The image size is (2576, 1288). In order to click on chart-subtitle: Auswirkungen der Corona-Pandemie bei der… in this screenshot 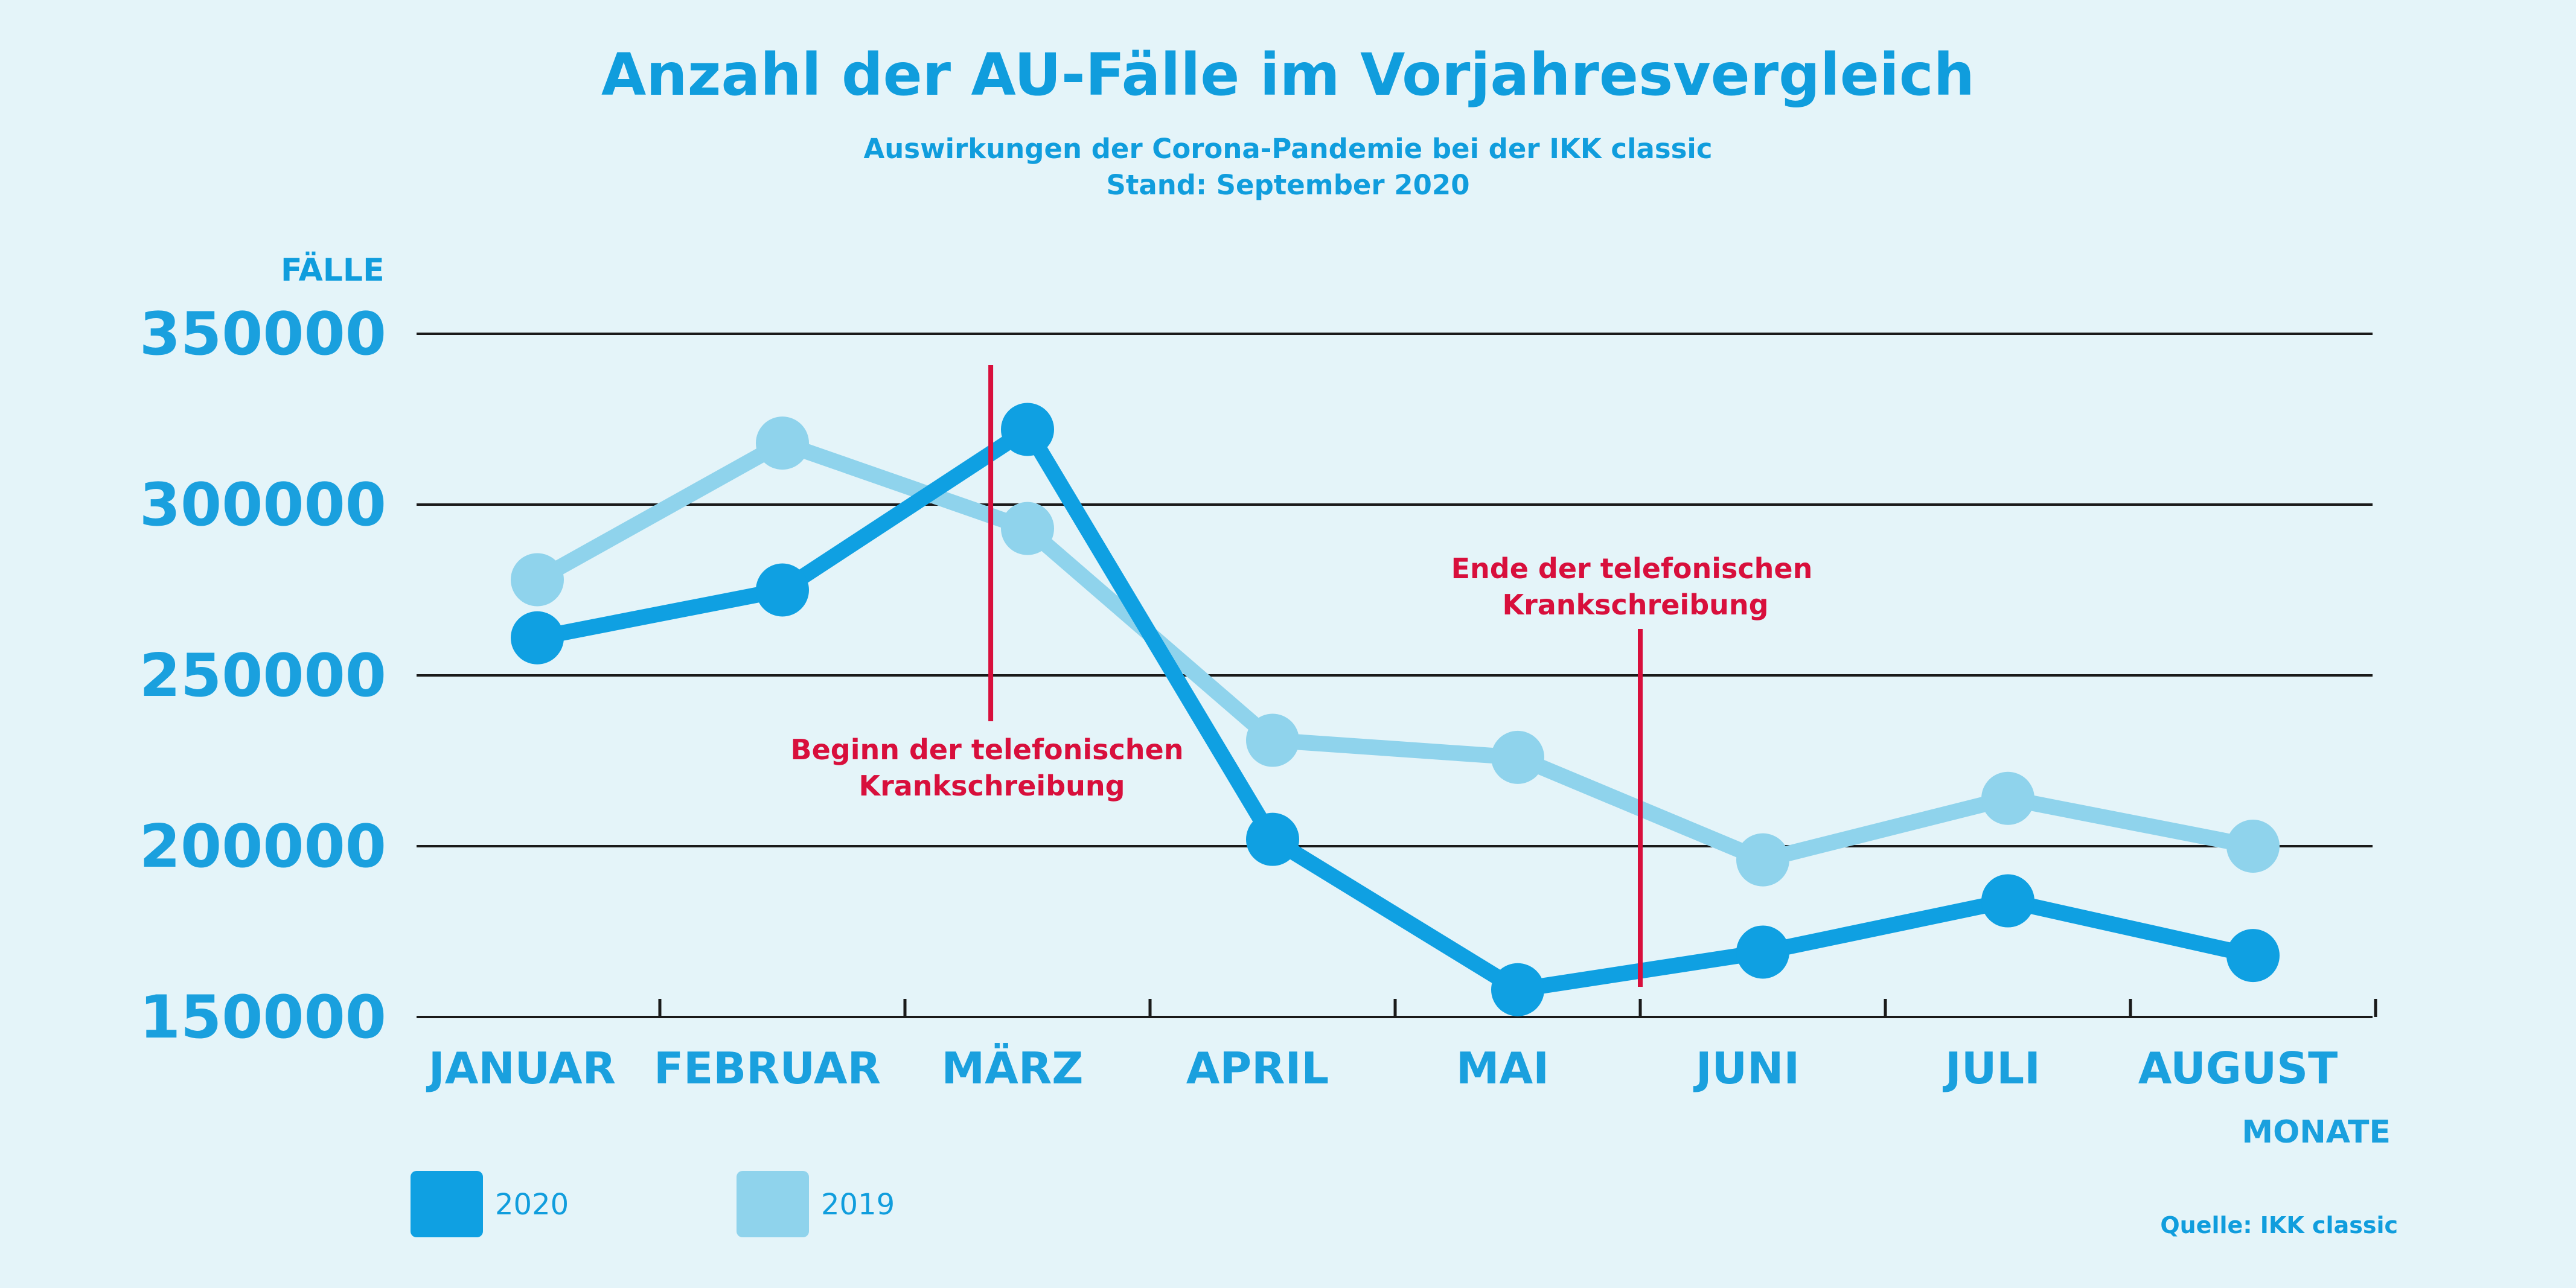, I will do `click(1288, 149)`.